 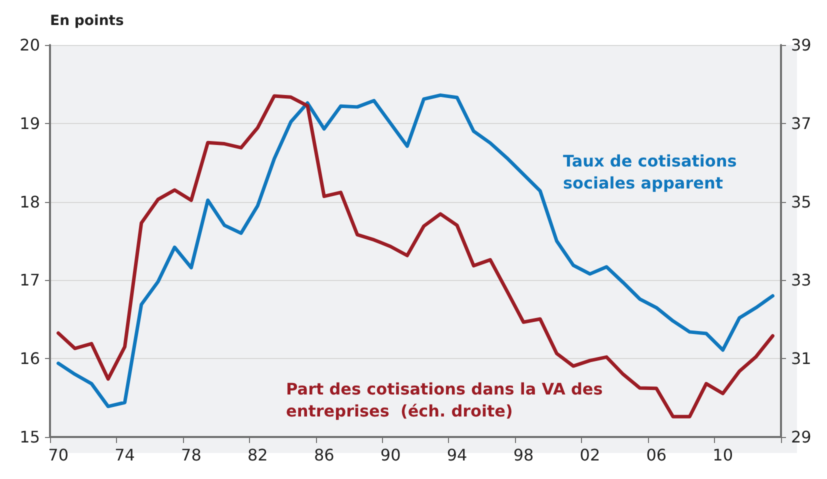 I want to click on y2-tick-label: 35, so click(x=801, y=202).